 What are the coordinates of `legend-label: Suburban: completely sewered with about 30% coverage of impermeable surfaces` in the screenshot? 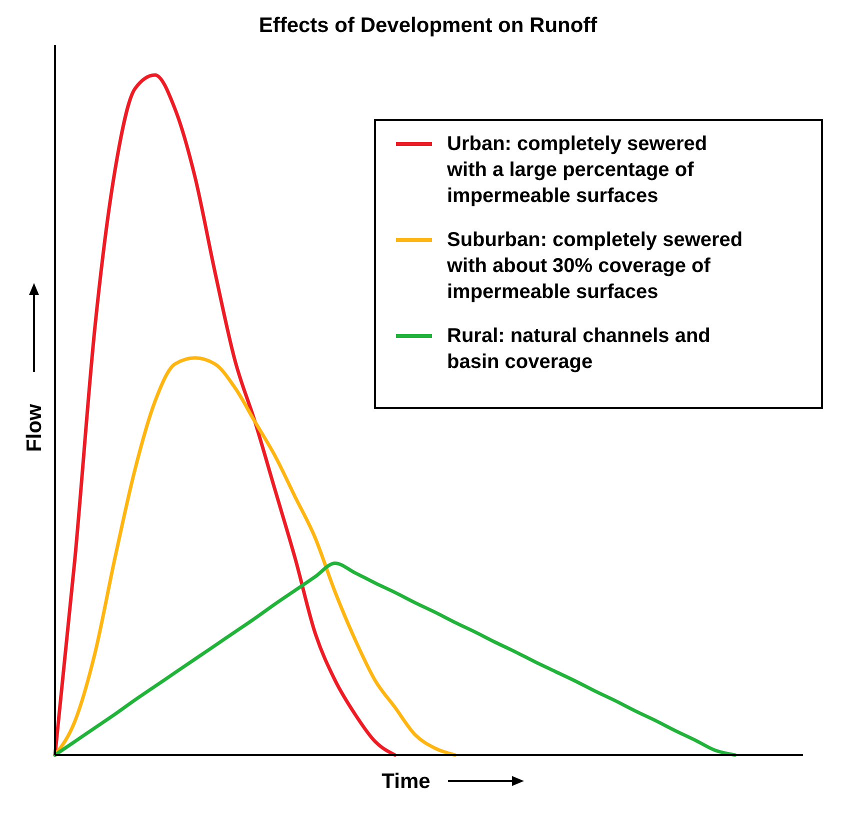 It's located at (594, 266).